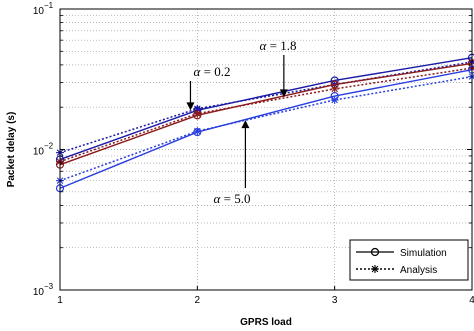 The image size is (474, 331). I want to click on annotation-label: α = 1.8, so click(278, 45).